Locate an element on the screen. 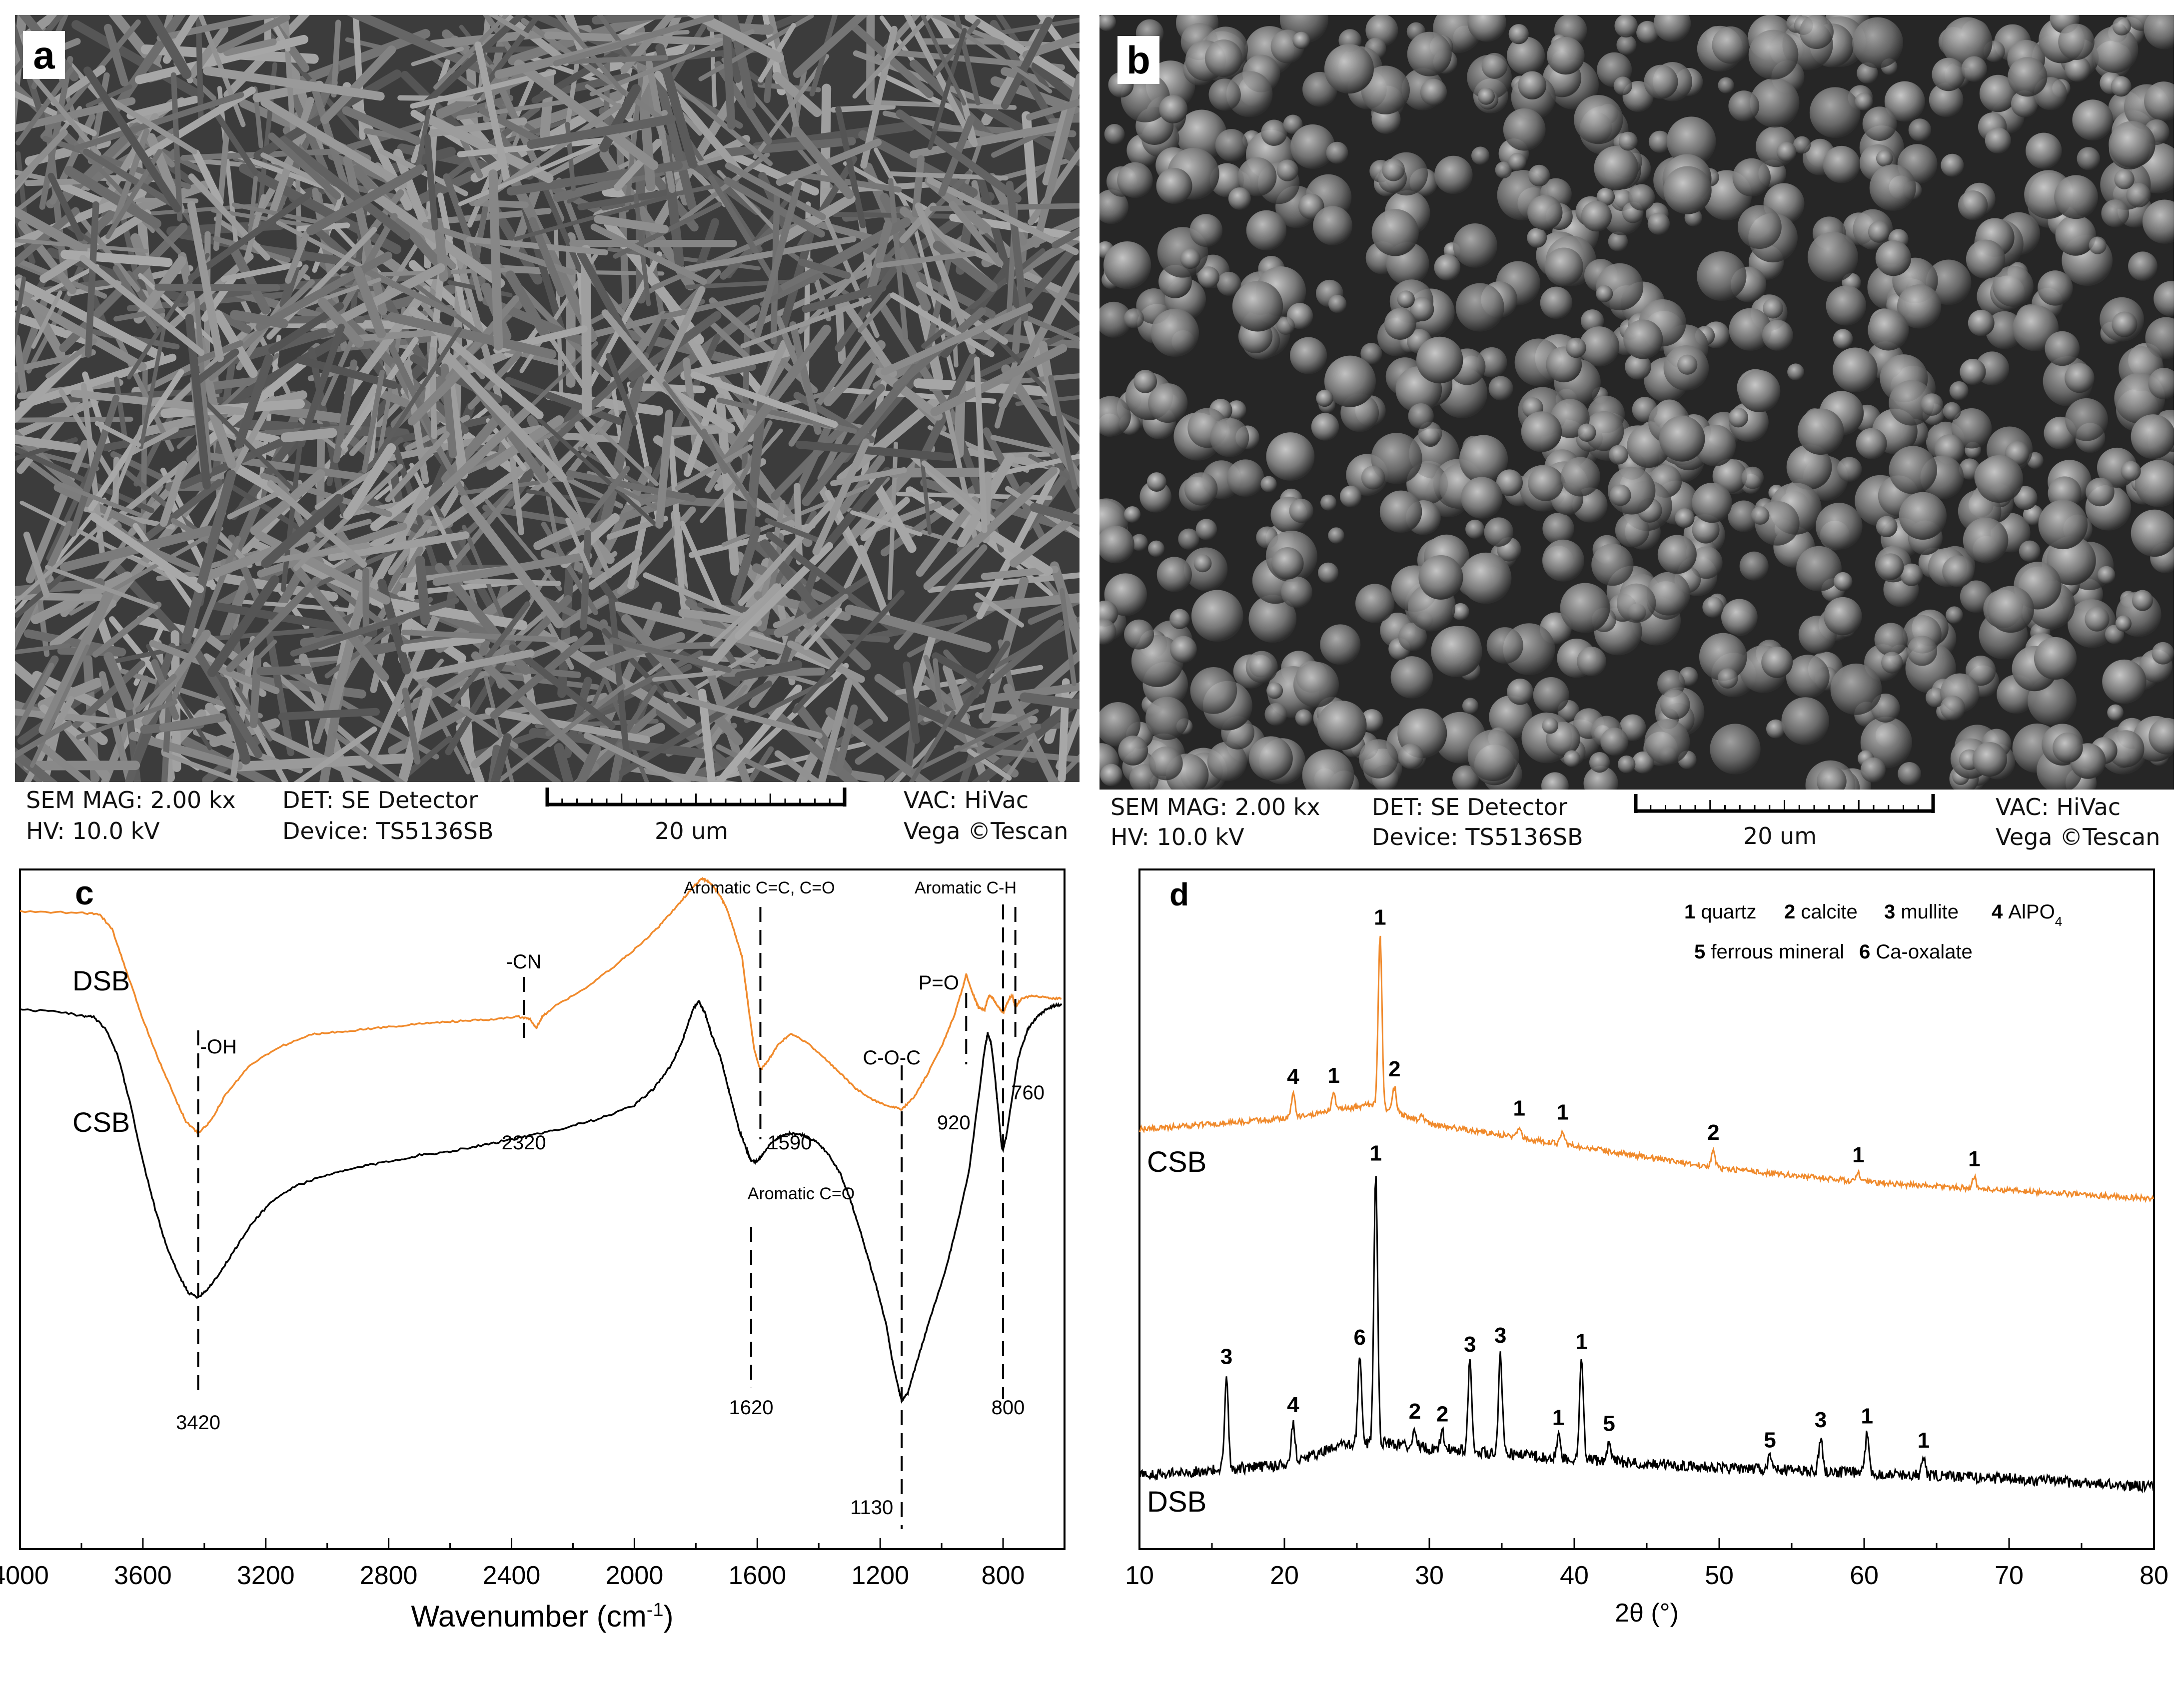  peak-label: 5 is located at coordinates (1609, 1423).